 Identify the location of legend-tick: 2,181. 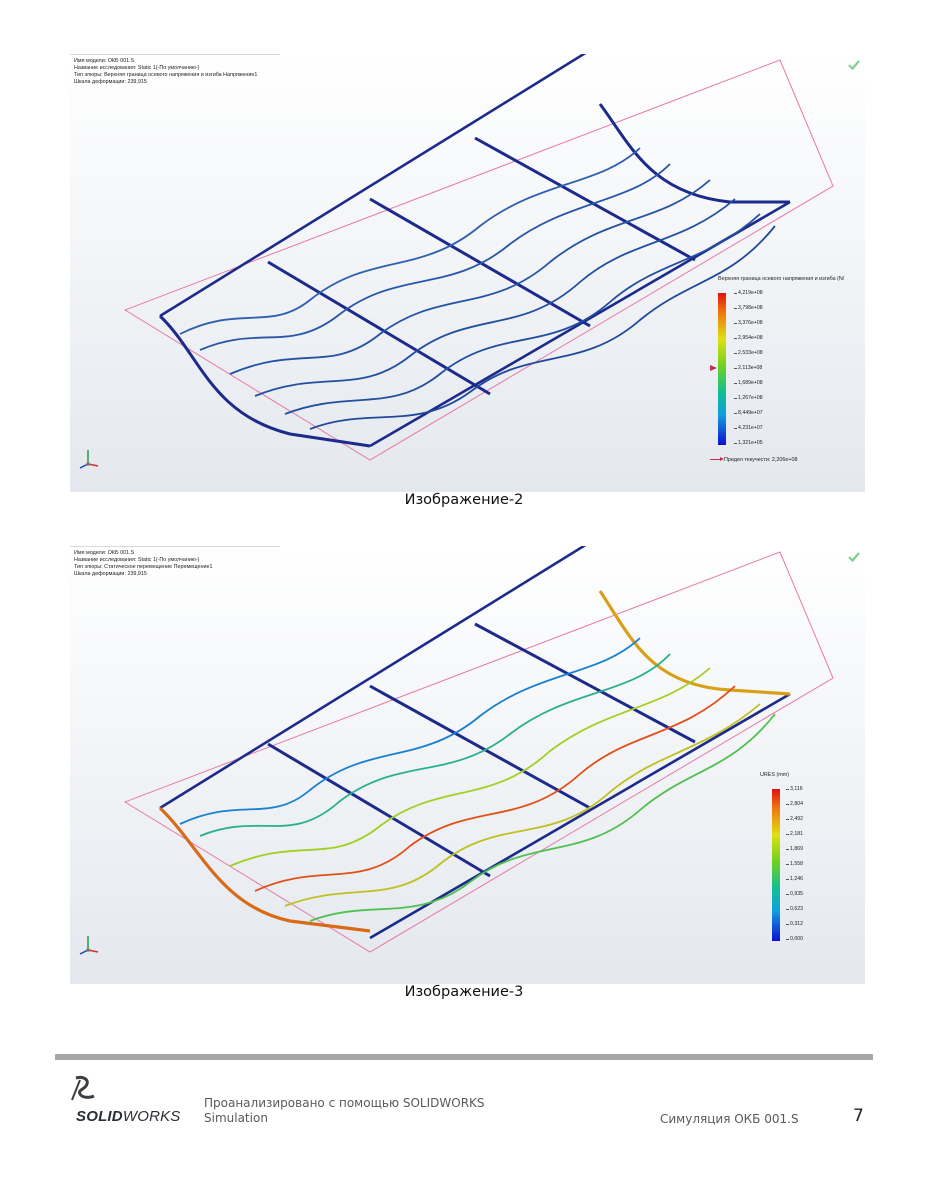
(794, 834).